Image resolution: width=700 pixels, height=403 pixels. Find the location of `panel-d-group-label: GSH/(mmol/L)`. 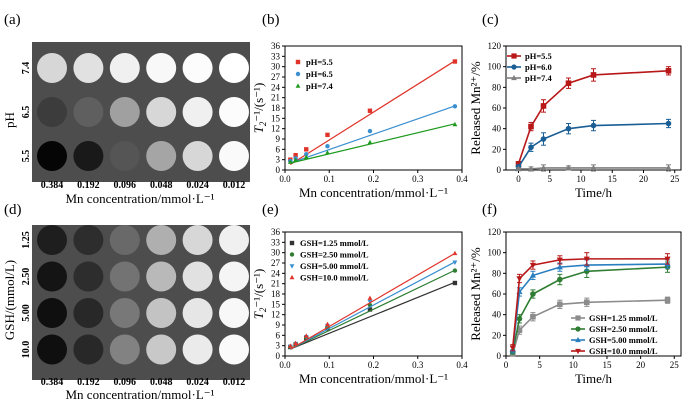

panel-d-group-label: GSH/(mmol/L) is located at coordinates (9, 300).